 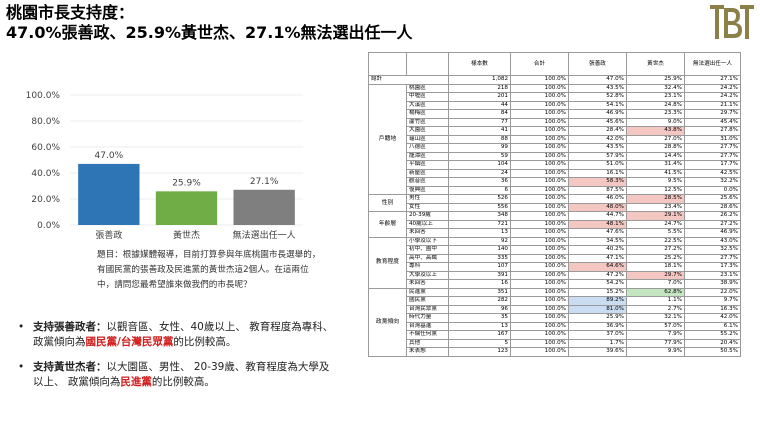 I want to click on table-row: 大園區 41 100.0% 28.4% 43.8% 27.8%, so click(x=555, y=131).